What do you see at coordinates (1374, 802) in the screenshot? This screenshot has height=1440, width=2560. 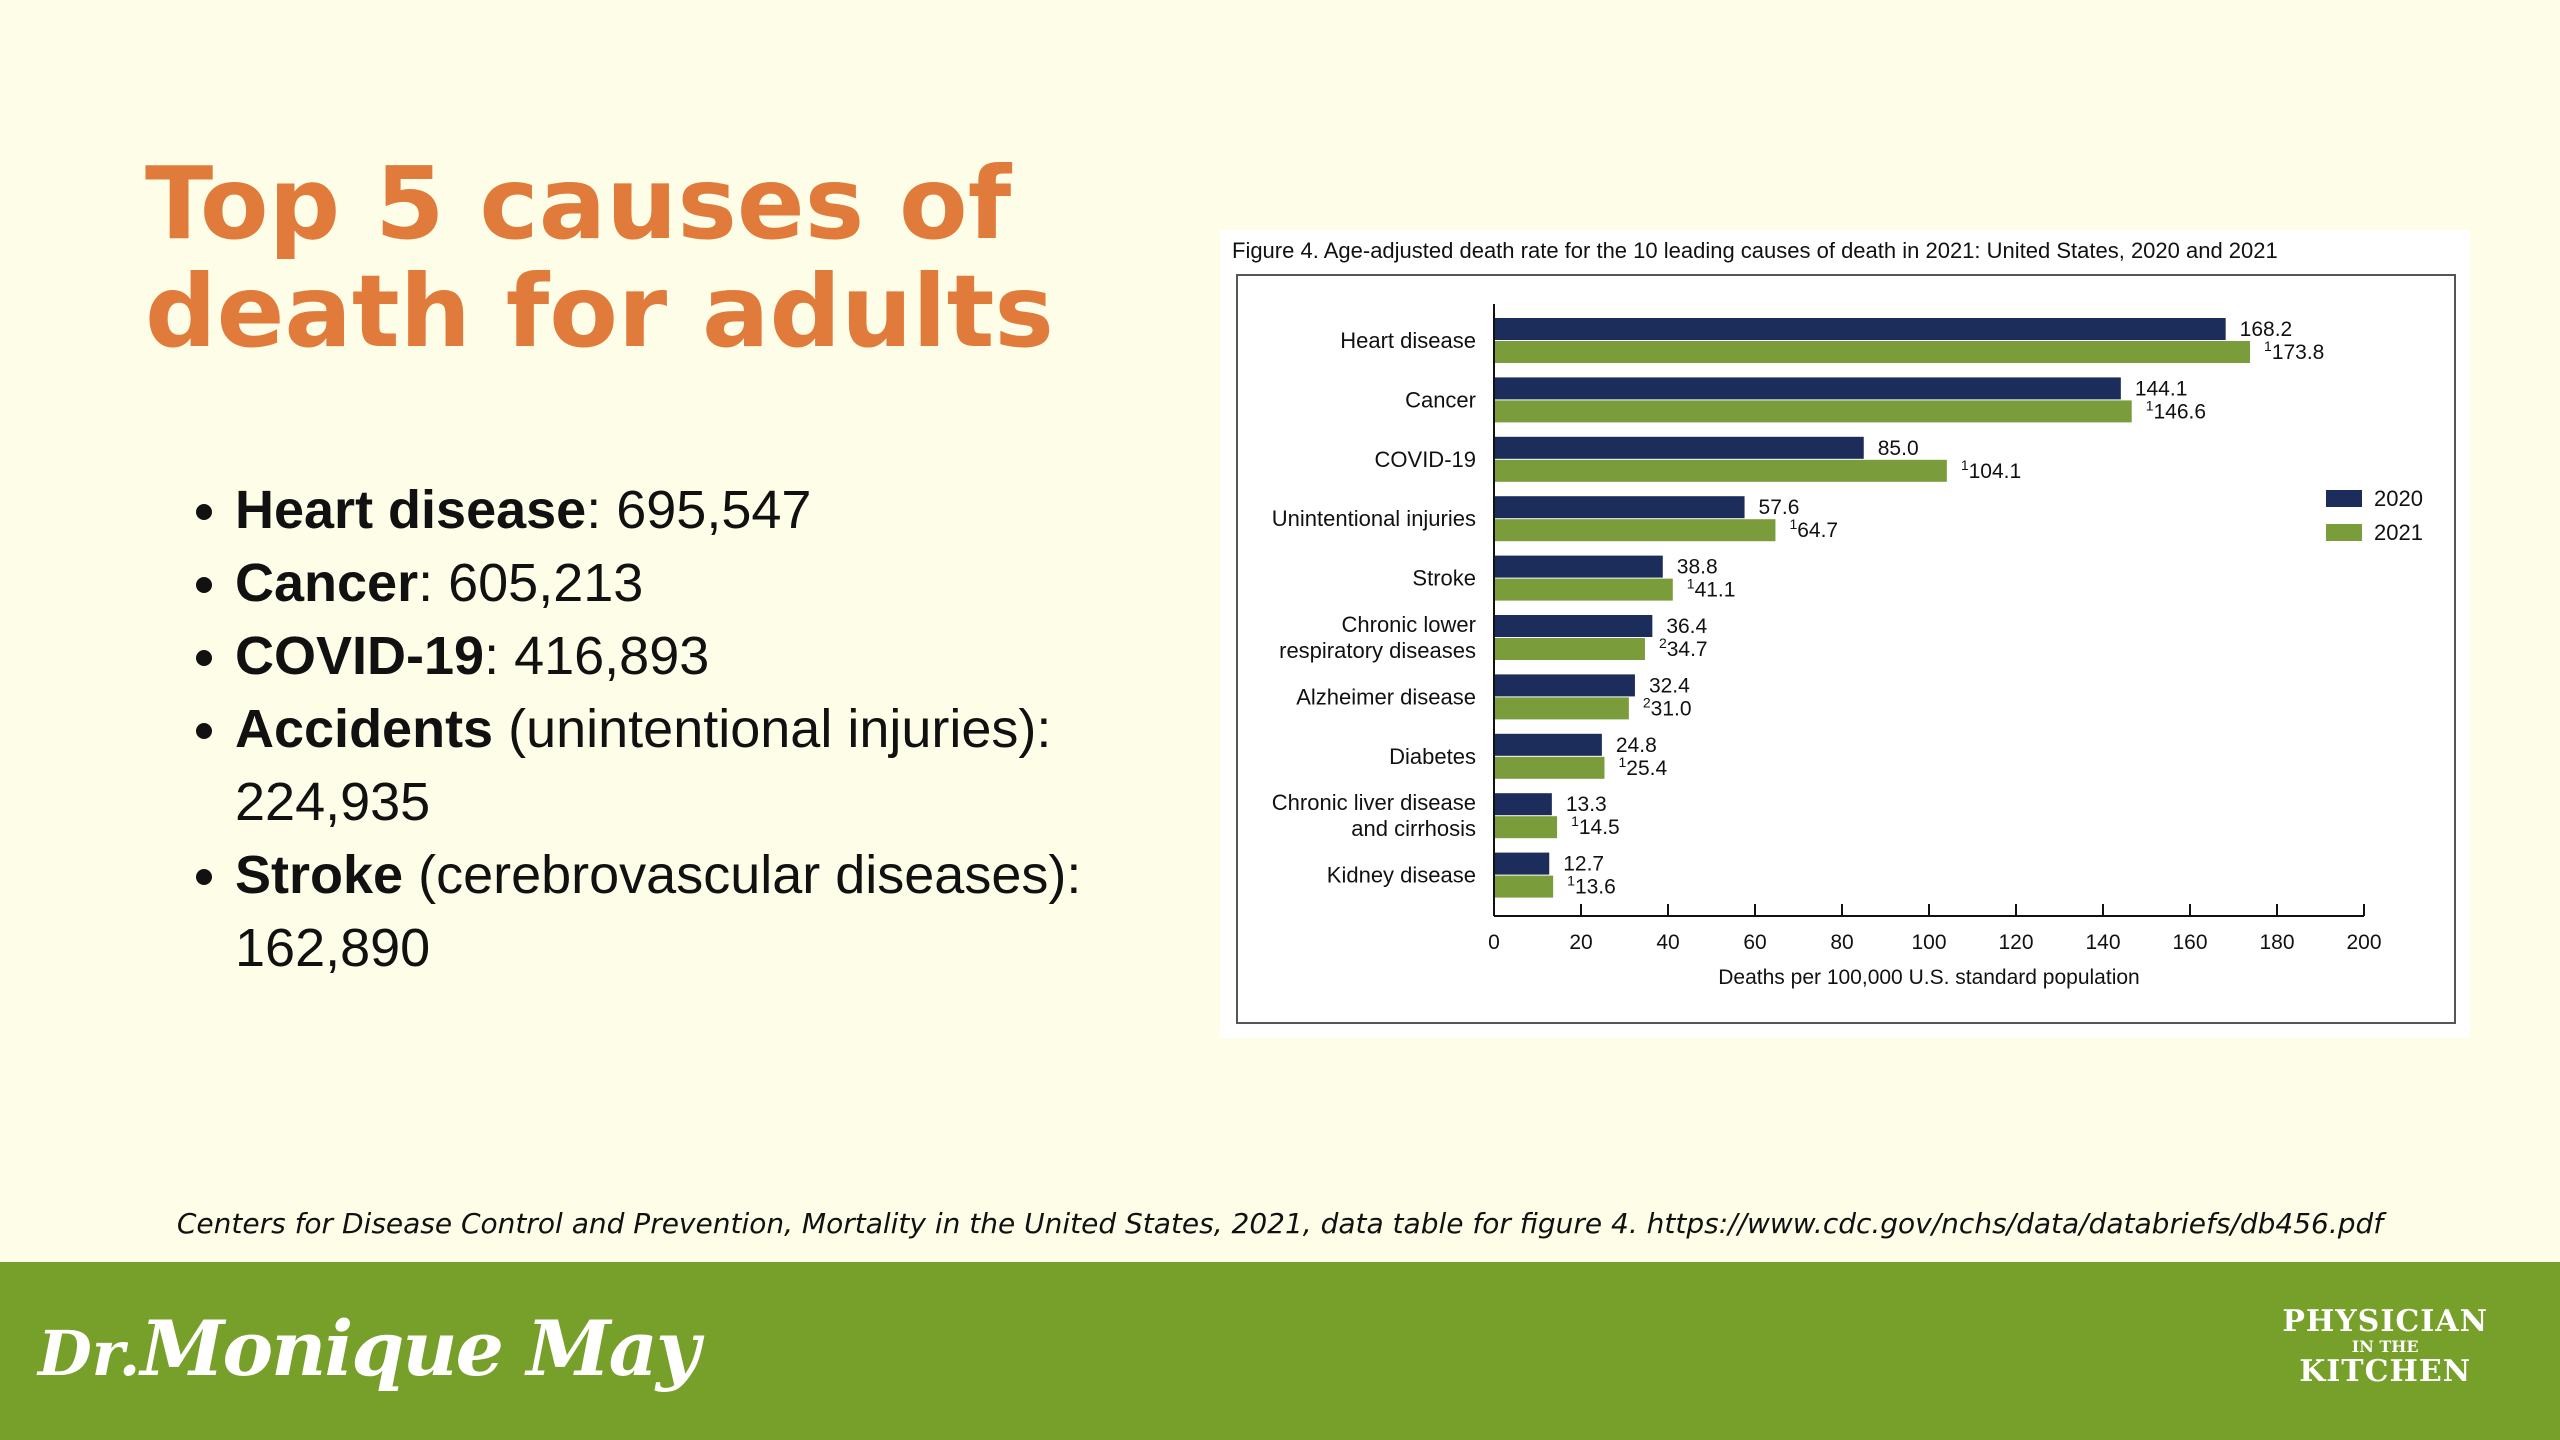 I see `category-label: Chronic liver disease` at bounding box center [1374, 802].